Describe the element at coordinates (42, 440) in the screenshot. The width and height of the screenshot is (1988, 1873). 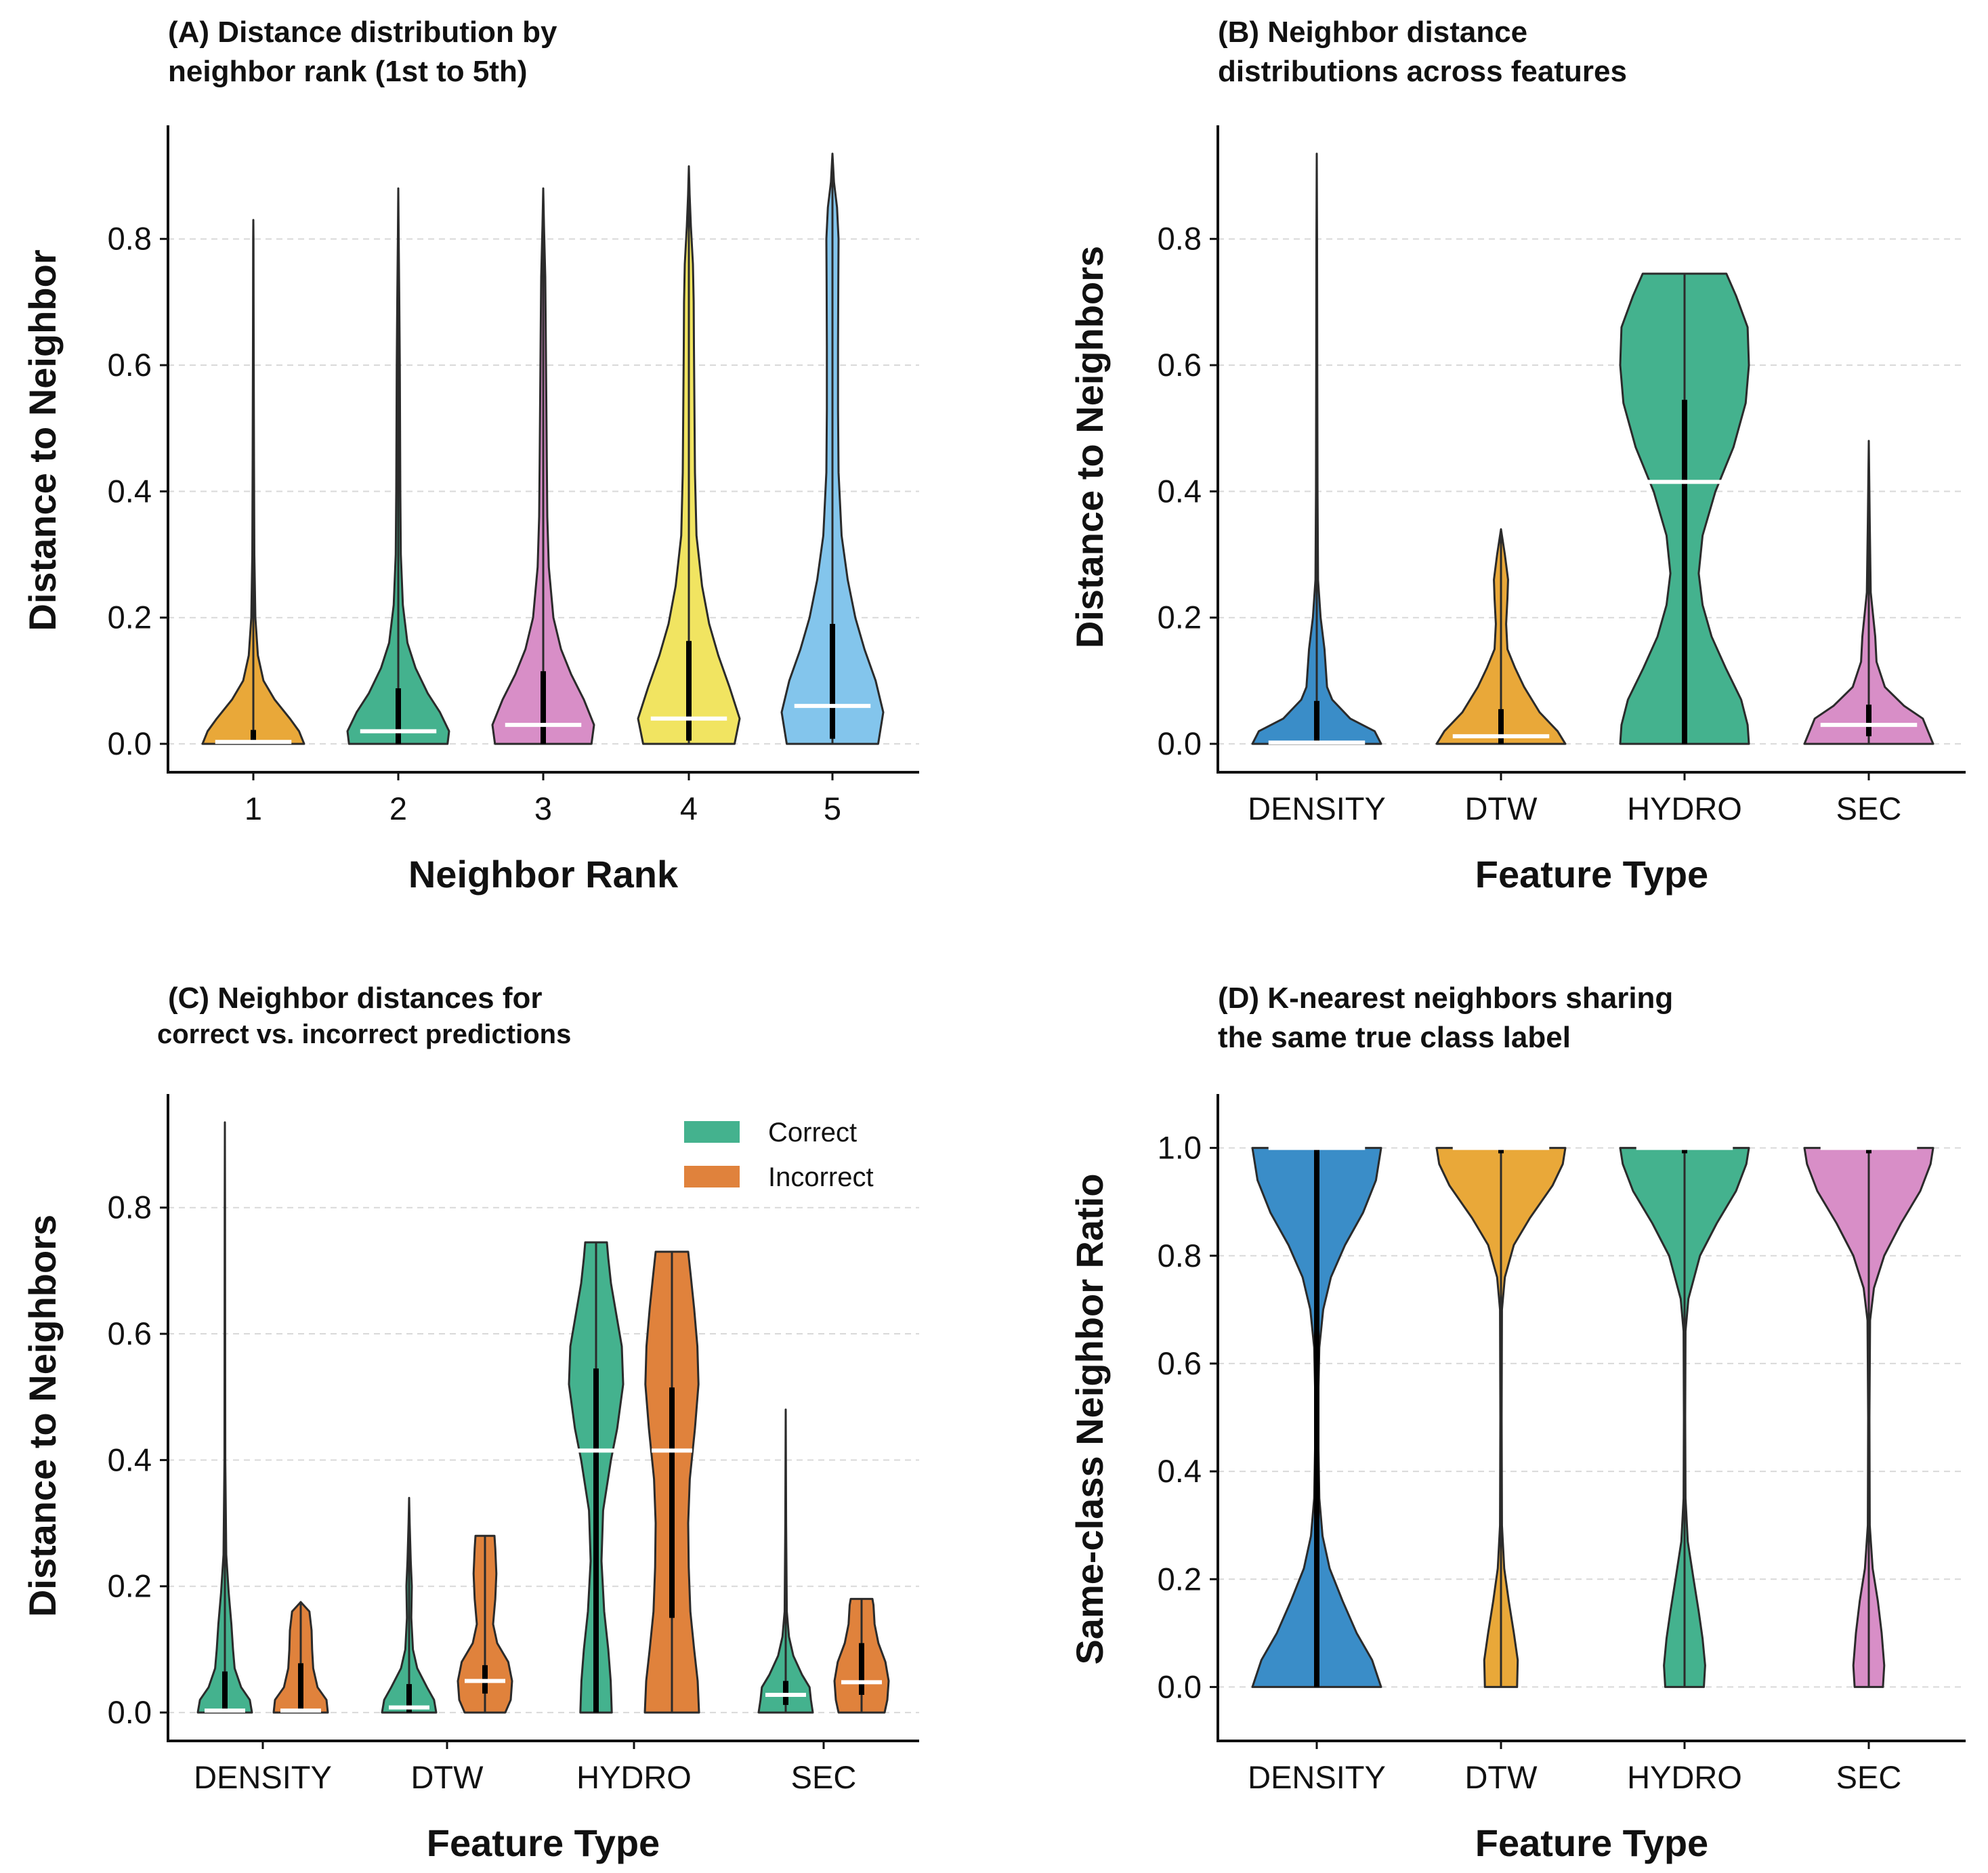
I see `panel-a-ylabel: Distance to Neighbor` at that location.